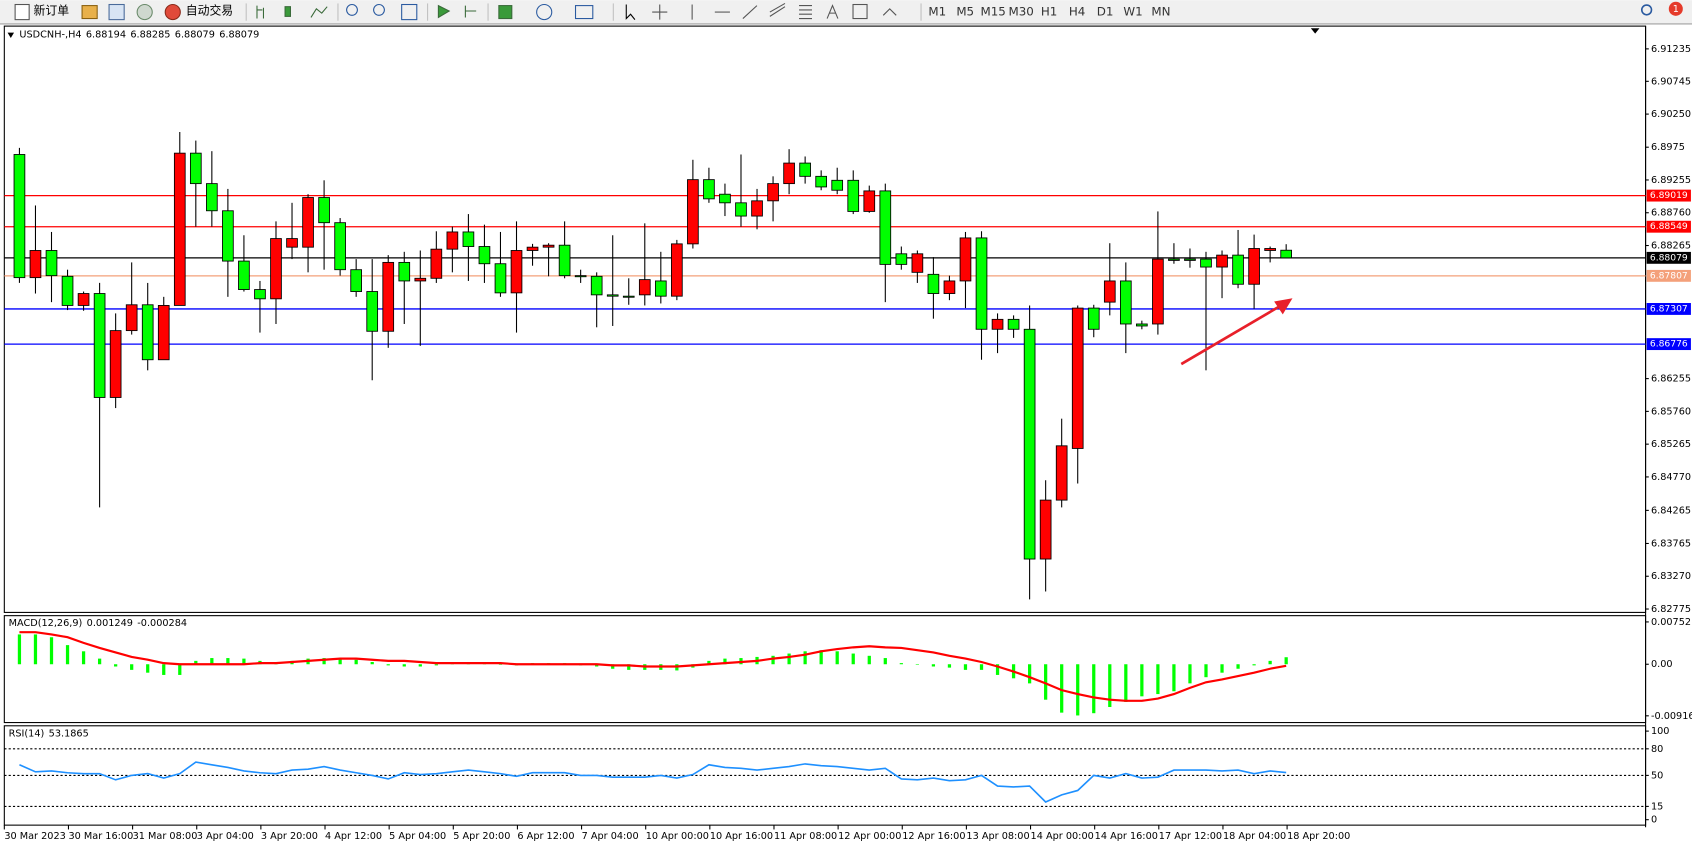  Describe the element at coordinates (1669, 308) in the screenshot. I see `price-level-label: 6.87307` at that location.